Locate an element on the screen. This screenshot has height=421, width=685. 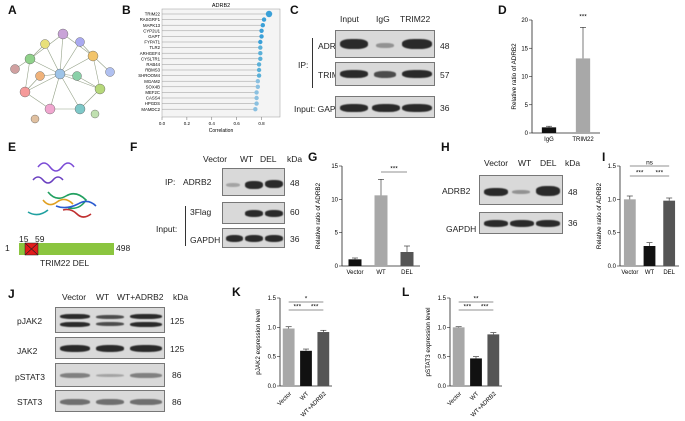
c-kda-57: 57 is located at coordinates (445, 75).